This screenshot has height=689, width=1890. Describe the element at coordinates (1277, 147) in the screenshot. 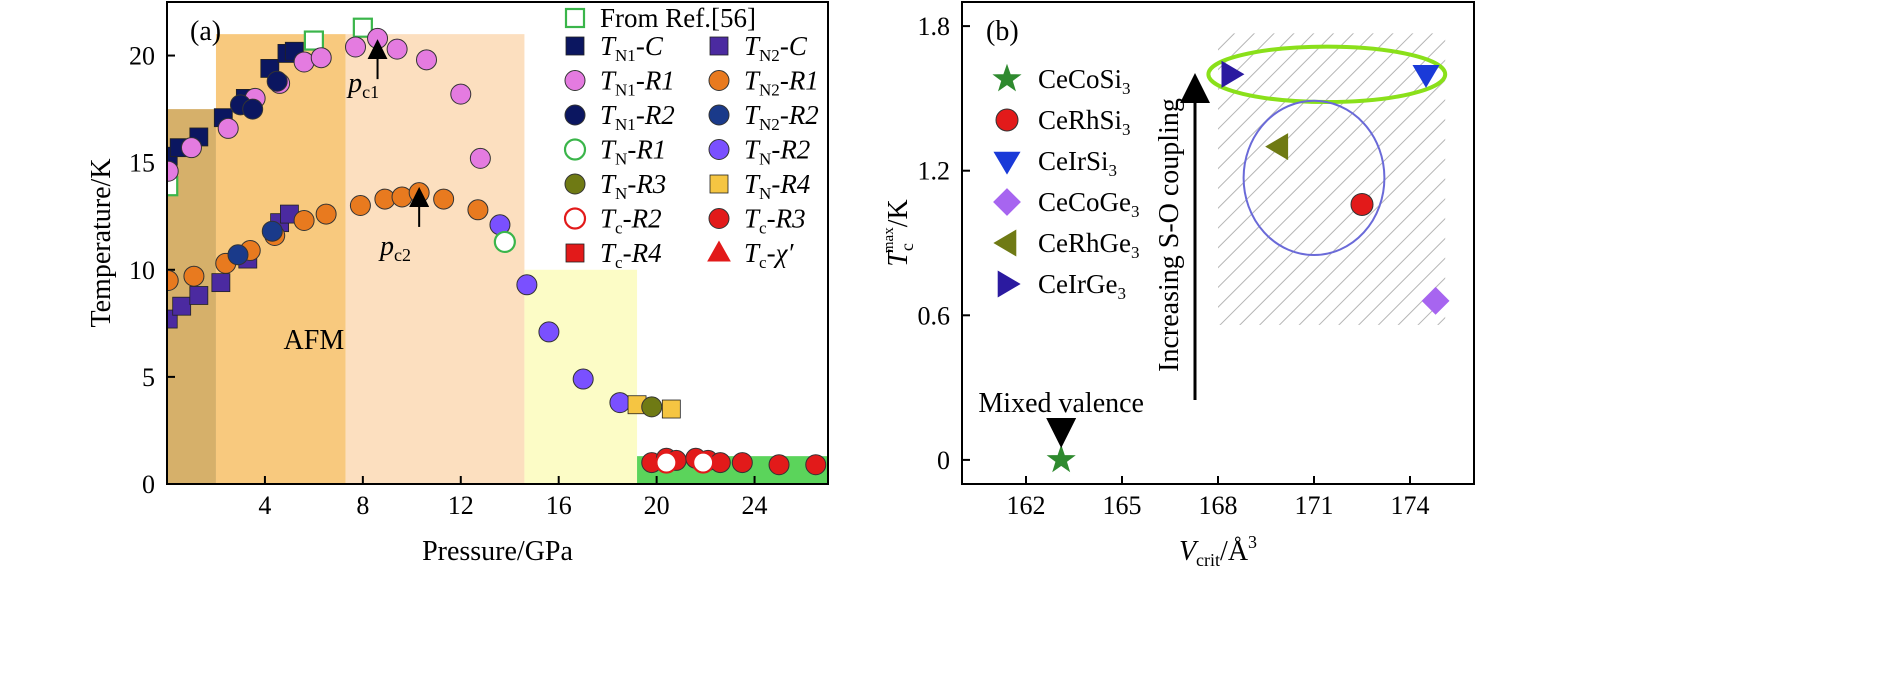

I see `b-point-CeRhGe` at that location.